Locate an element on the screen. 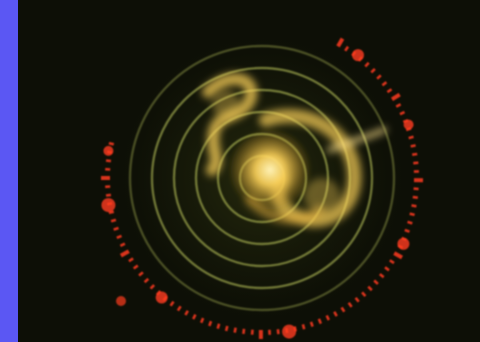 The height and width of the screenshot is (342, 480). side-bar is located at coordinates (9, 171).